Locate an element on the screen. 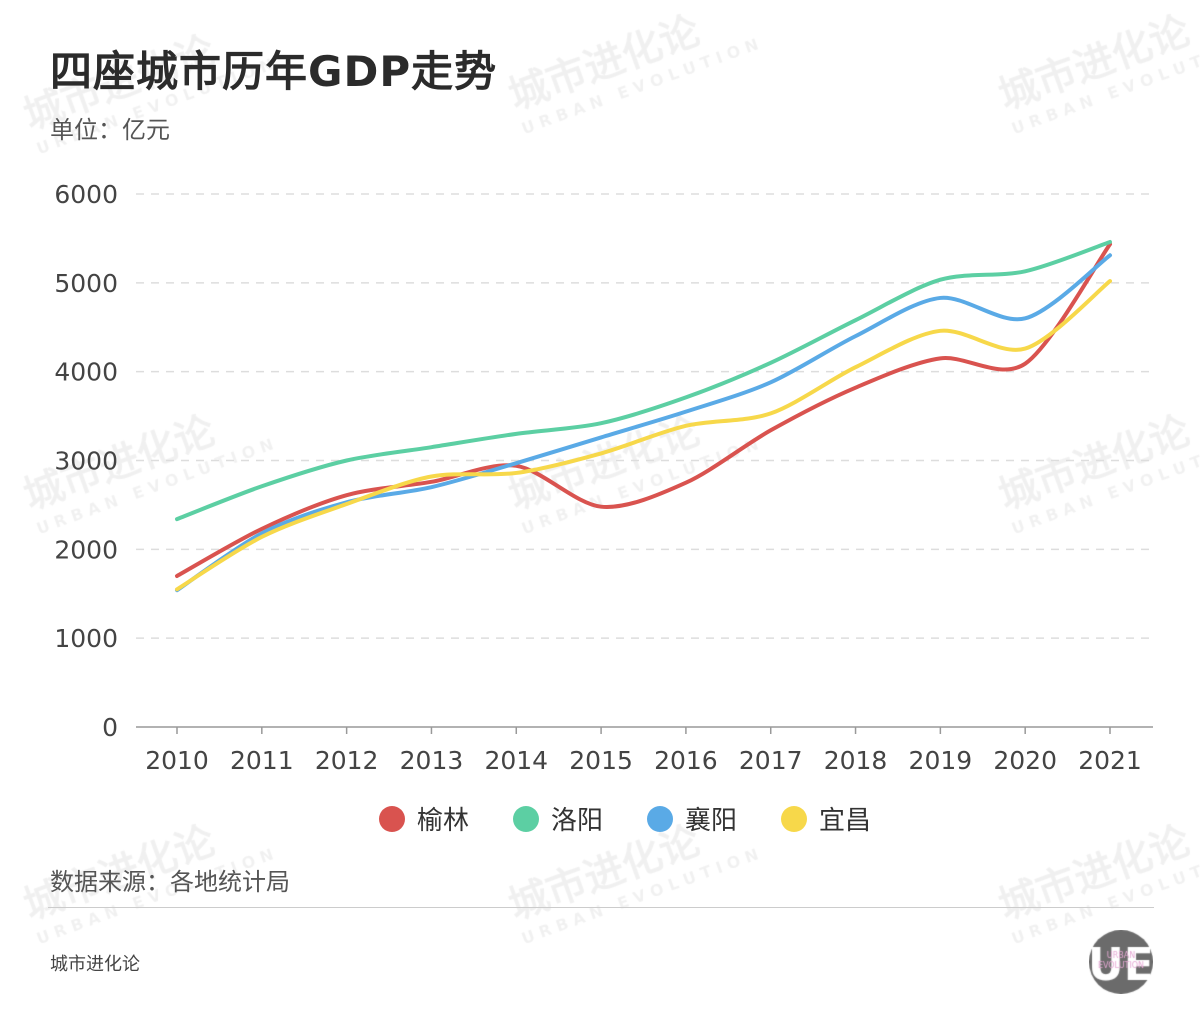 The image size is (1200, 1020). x-tick-label: 2019 is located at coordinates (941, 760).